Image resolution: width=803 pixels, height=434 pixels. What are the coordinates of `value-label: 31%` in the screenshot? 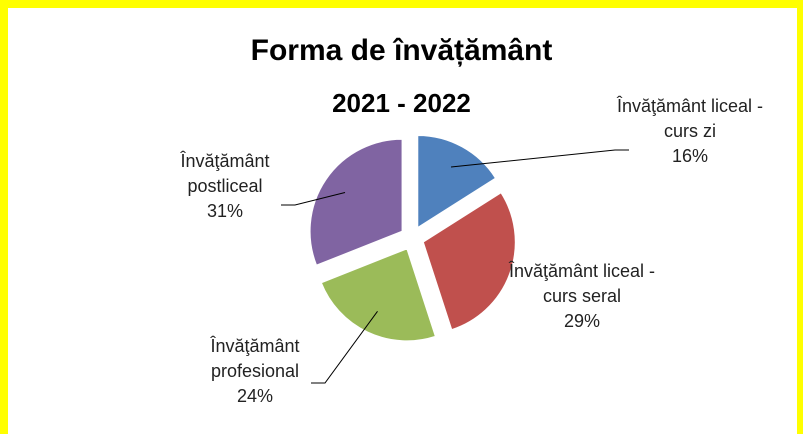 It's located at (225, 211).